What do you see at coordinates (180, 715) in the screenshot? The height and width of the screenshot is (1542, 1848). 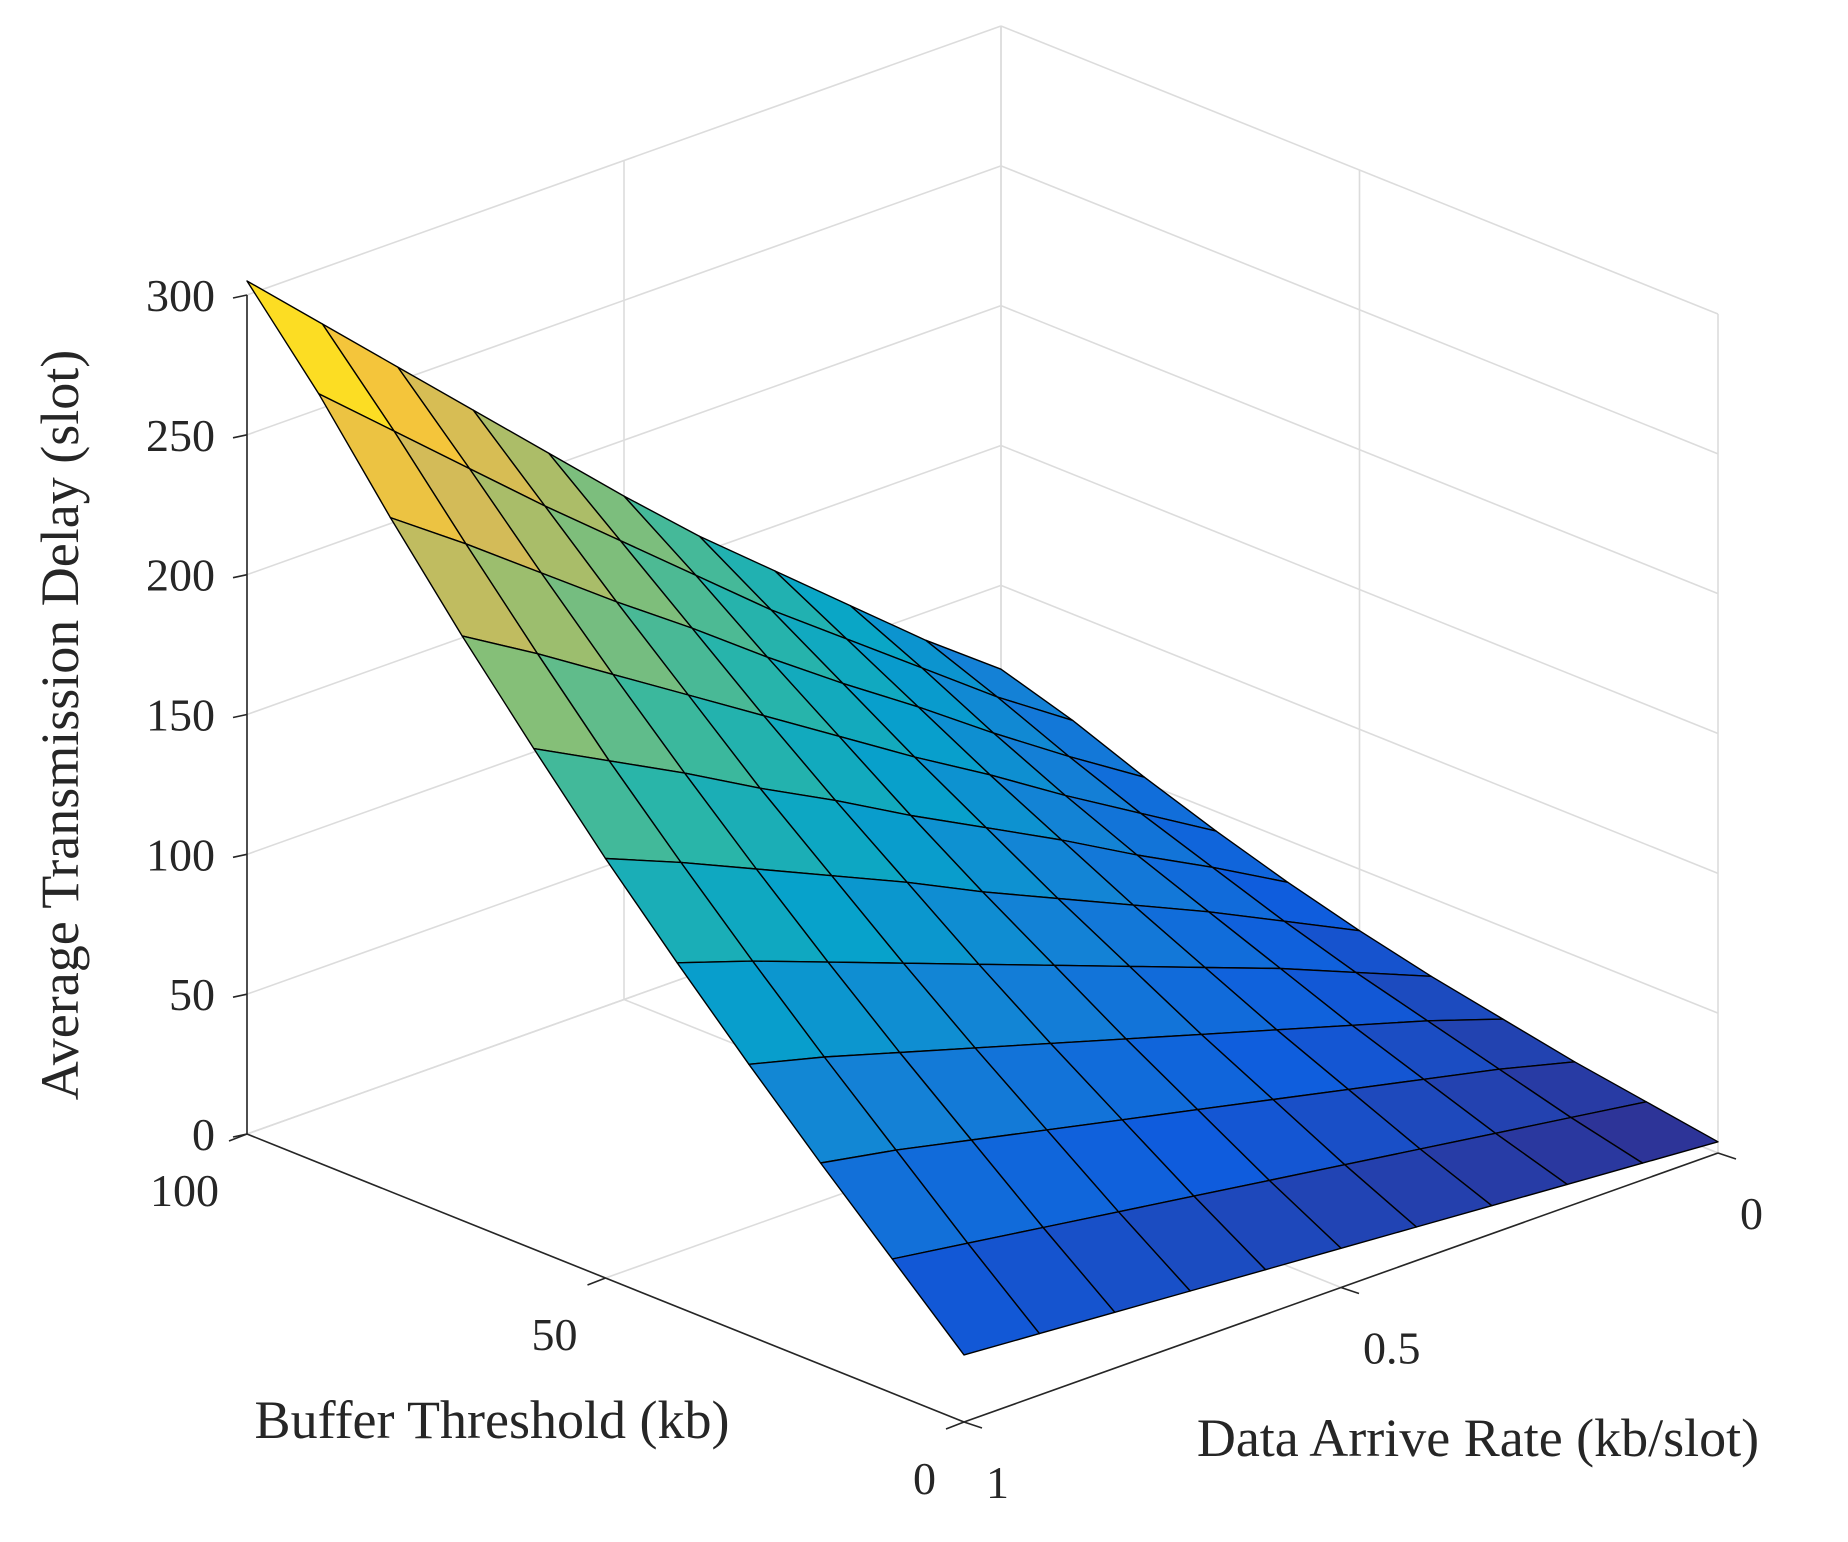 I see `z-tick-label: 150` at bounding box center [180, 715].